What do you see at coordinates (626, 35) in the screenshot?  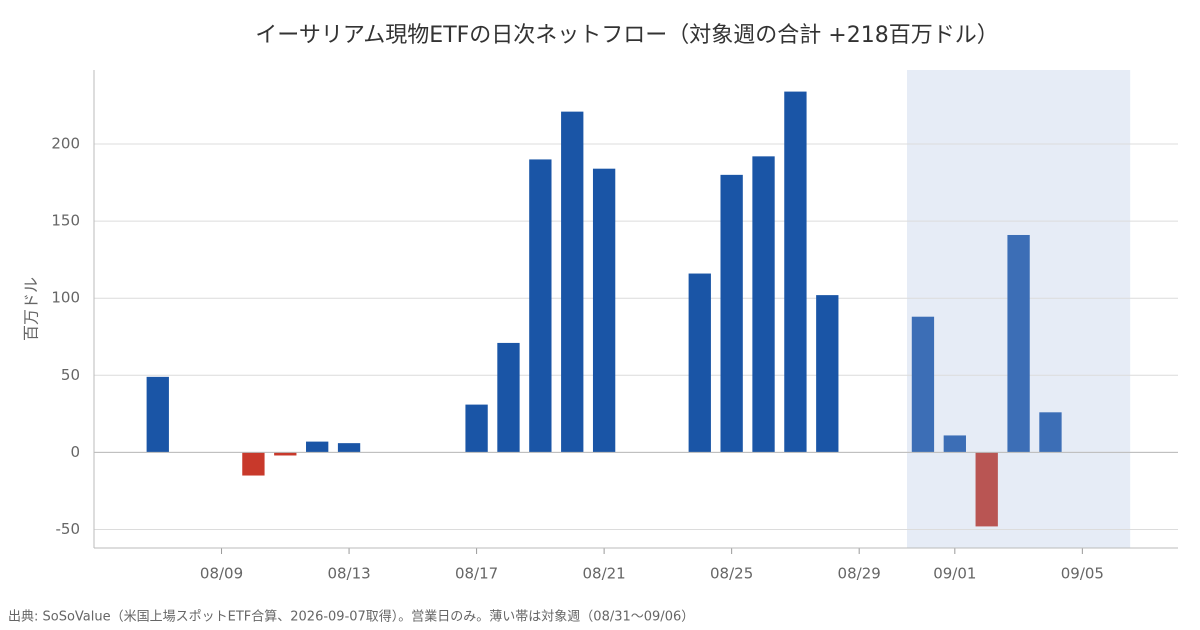 I see `chart-title: イーサリアム現物ETFの日次ネットフロー（対象週の合計 +218百万ドル）` at bounding box center [626, 35].